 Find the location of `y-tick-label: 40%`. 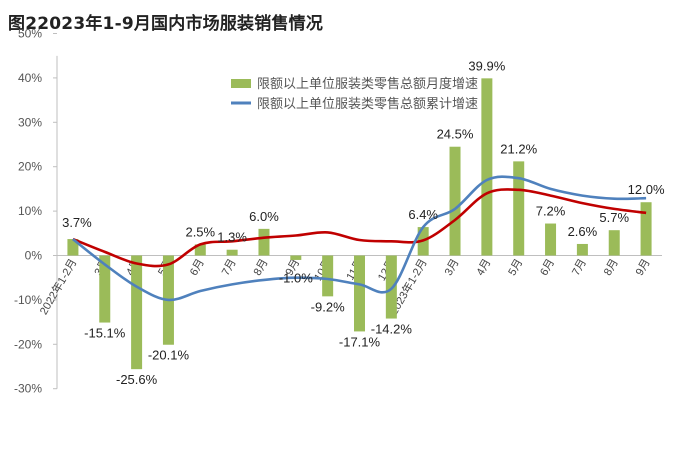

y-tick-label: 40% is located at coordinates (30, 78).